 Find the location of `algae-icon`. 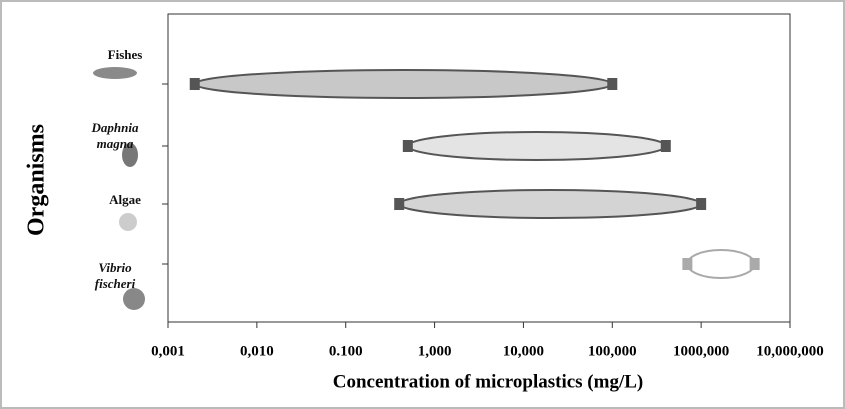

algae-icon is located at coordinates (128, 222).